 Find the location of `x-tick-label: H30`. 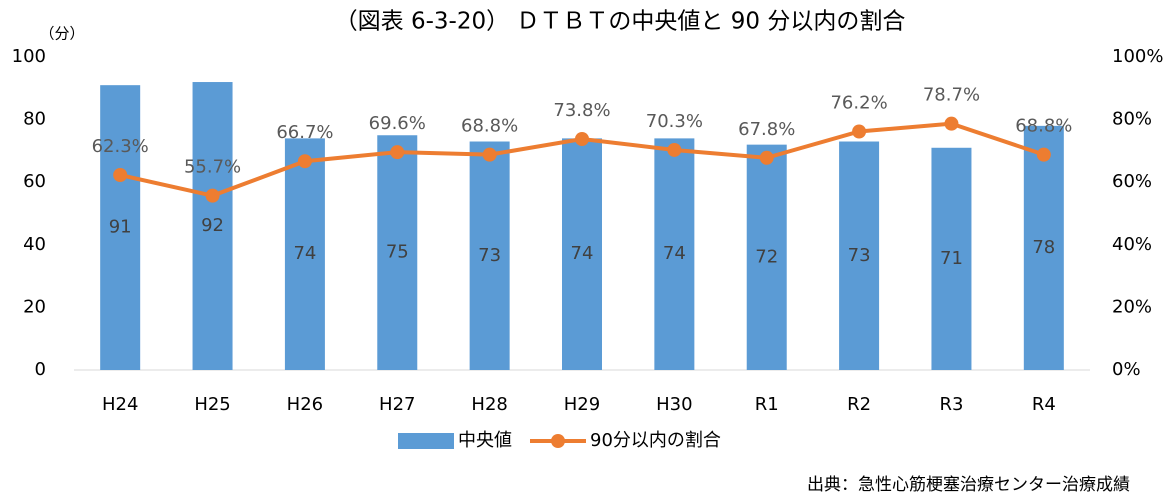

x-tick-label: H30 is located at coordinates (674, 404).